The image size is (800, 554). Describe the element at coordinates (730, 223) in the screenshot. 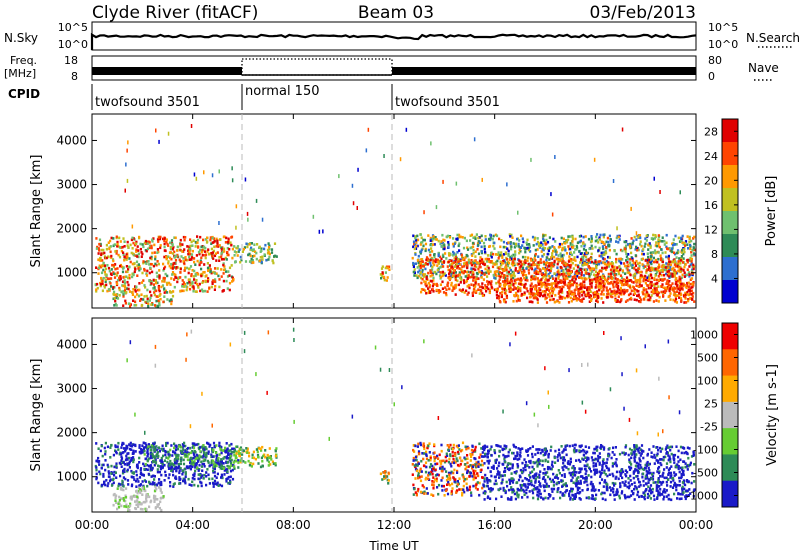

I see `colorbar-segment` at that location.